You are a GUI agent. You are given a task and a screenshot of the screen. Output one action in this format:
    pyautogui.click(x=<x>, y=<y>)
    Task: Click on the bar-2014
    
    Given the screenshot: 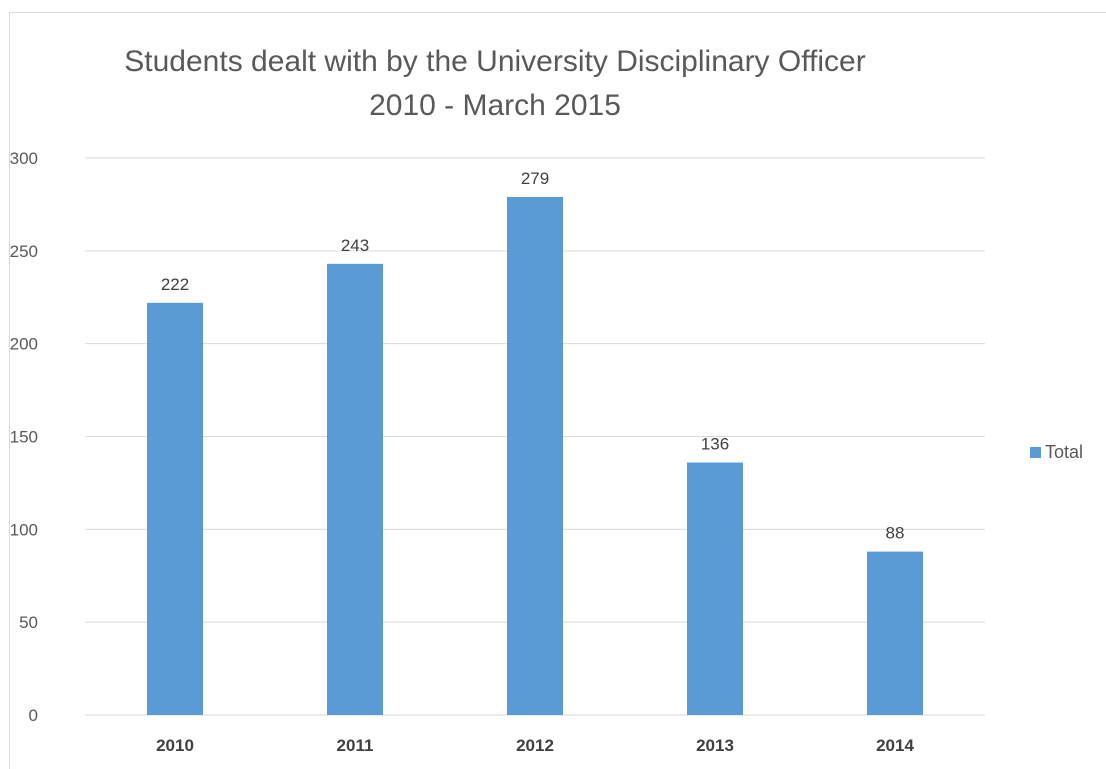 What is the action you would take?
    pyautogui.click(x=895, y=633)
    